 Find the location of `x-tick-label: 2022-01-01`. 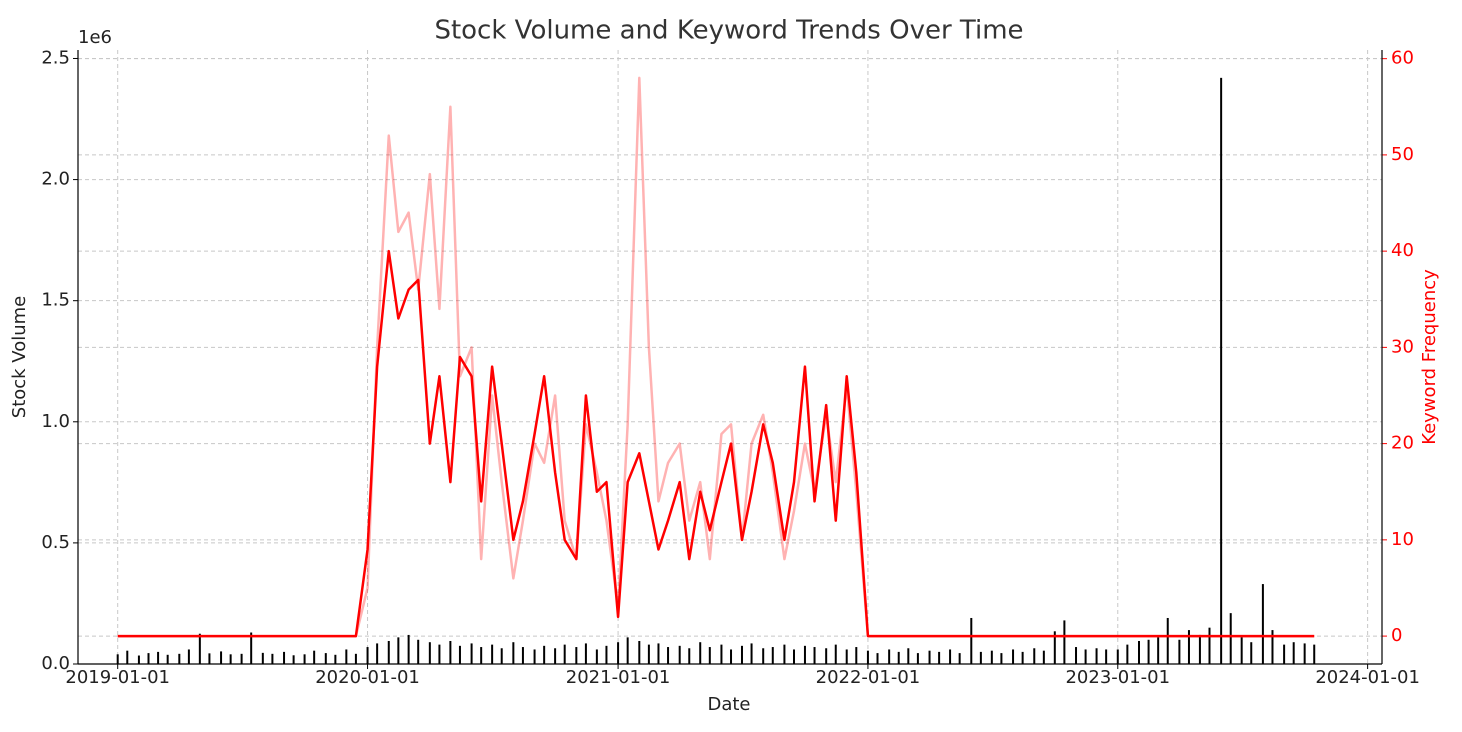

x-tick-label: 2022-01-01 is located at coordinates (868, 677).